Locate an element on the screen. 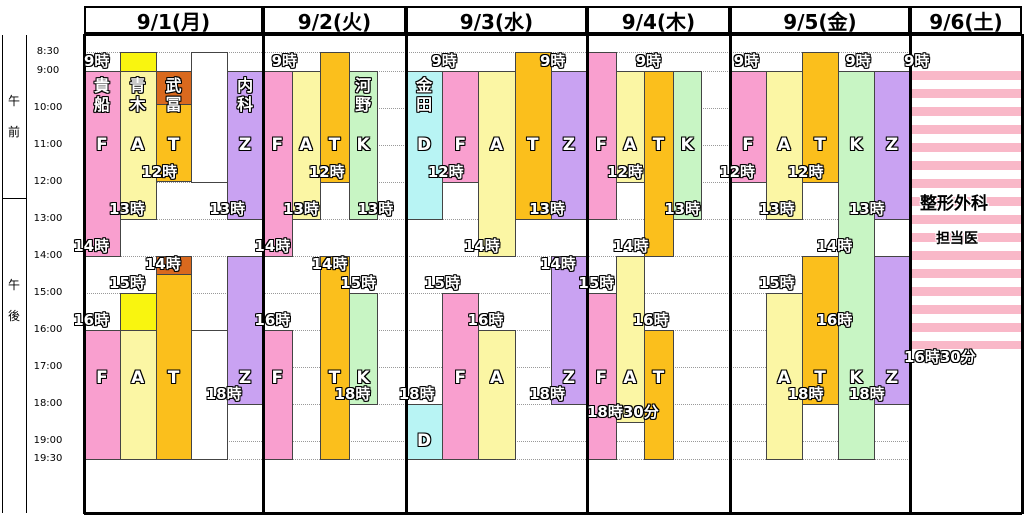  day-header: 9/6(土) is located at coordinates (966, 20).